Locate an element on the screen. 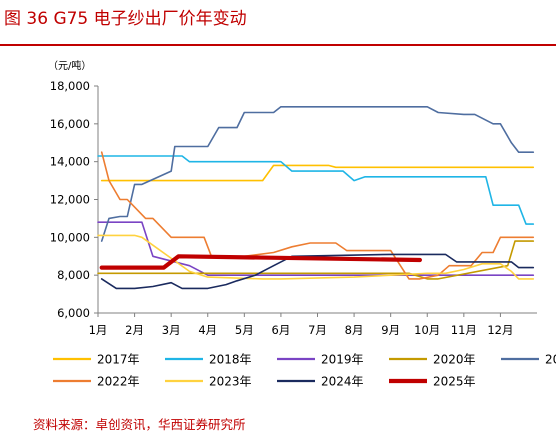 The width and height of the screenshot is (556, 437). y-tick-label: 6,000 is located at coordinates (73, 313).